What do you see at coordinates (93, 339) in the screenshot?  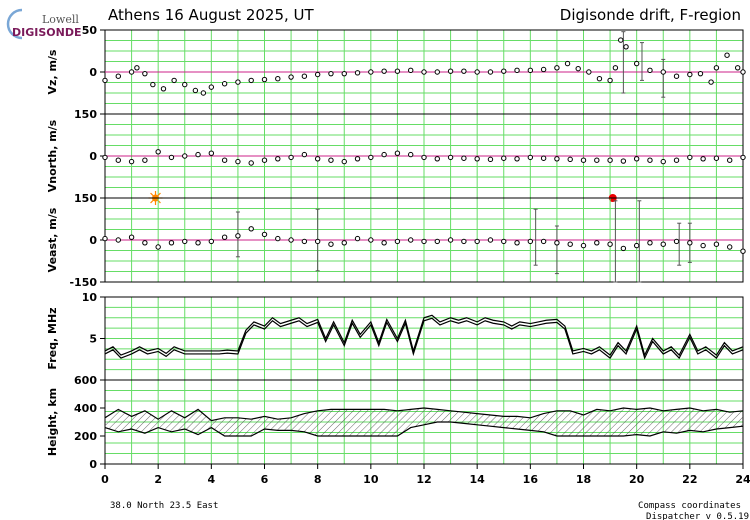 I see `y-tick-label: 5` at bounding box center [93, 339].